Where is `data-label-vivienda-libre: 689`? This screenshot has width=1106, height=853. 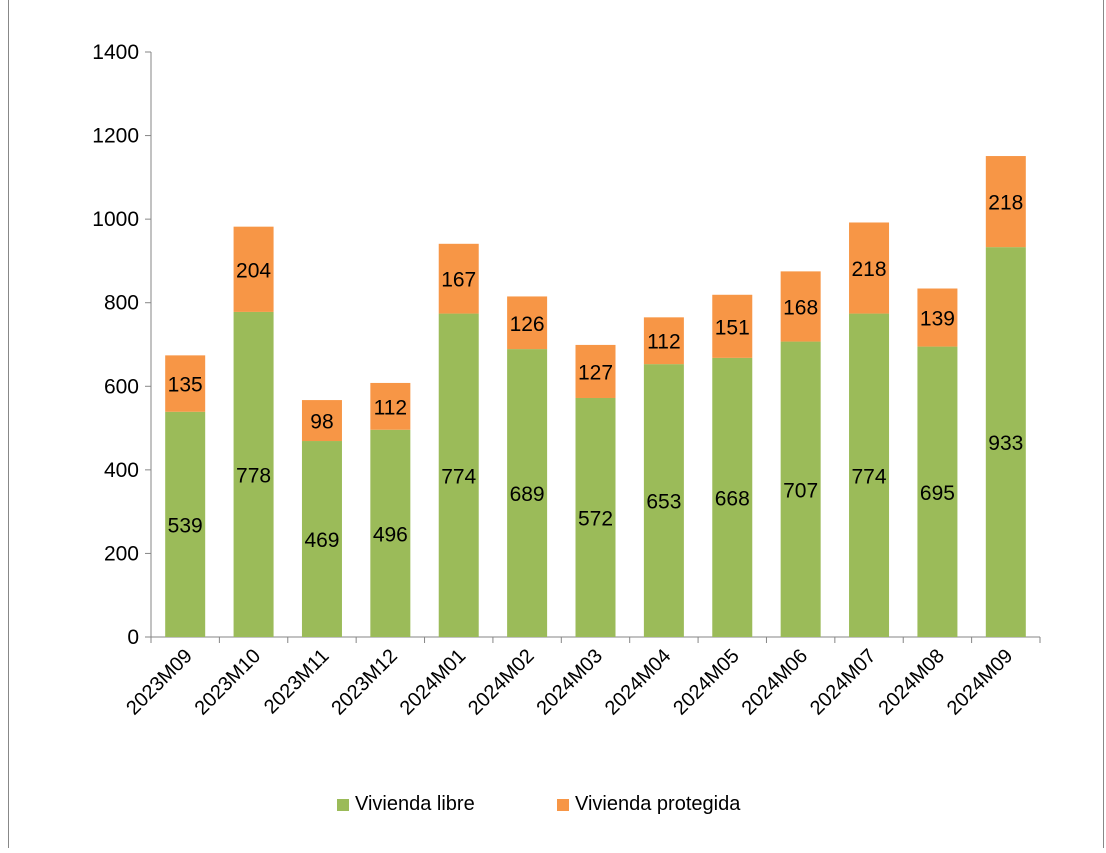
data-label-vivienda-libre: 689 is located at coordinates (527, 494).